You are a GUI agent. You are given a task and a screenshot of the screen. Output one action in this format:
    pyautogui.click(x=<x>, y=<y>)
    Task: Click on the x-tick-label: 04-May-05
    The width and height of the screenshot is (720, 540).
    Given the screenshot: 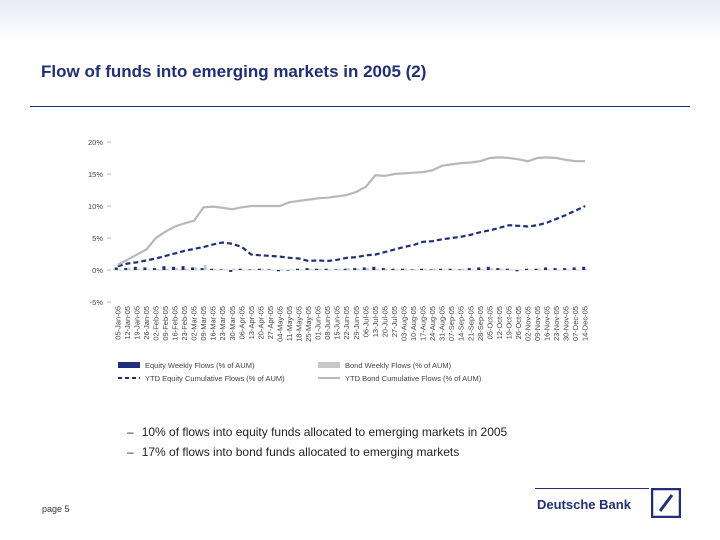 What is the action you would take?
    pyautogui.click(x=279, y=324)
    